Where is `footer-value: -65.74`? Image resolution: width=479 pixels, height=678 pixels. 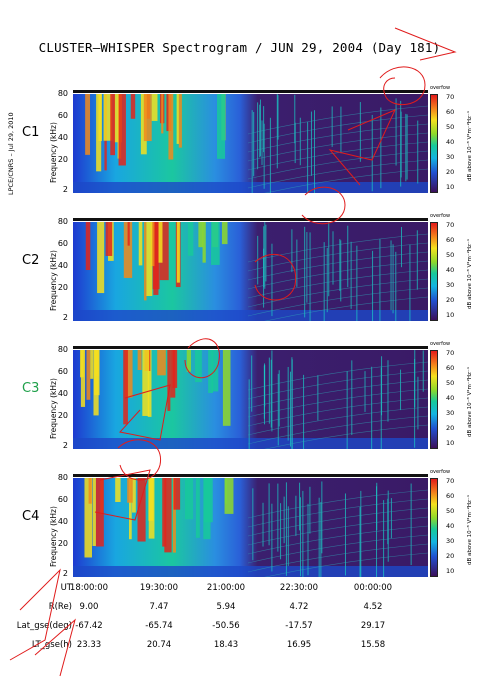 footer-value: -65.74 is located at coordinates (159, 626).